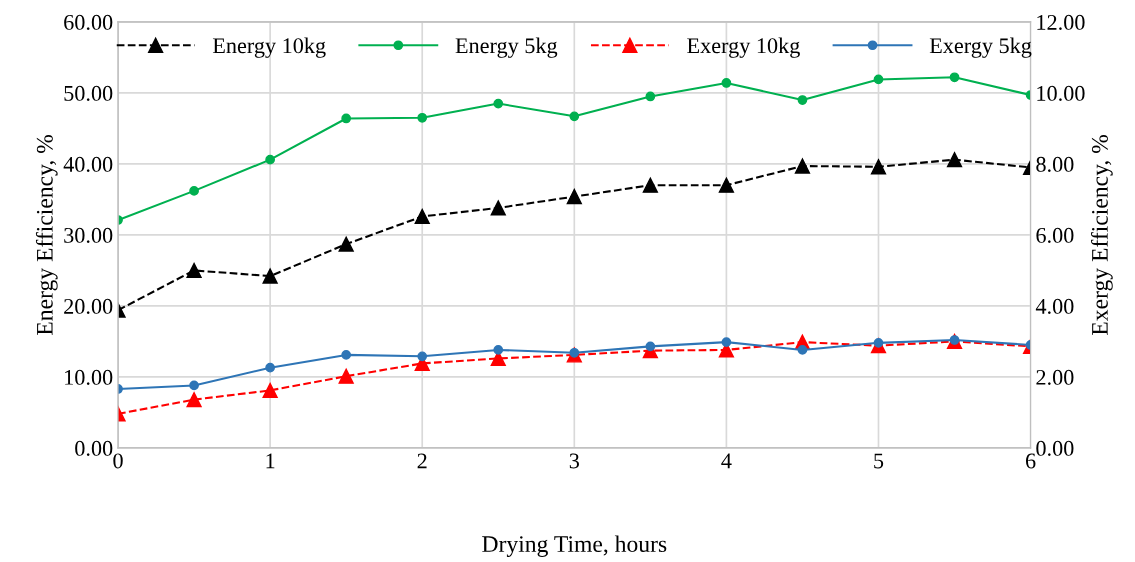 Image resolution: width=1135 pixels, height=562 pixels. What do you see at coordinates (46, 234) in the screenshot?
I see `y-axis-title: Energy Efficiency, %` at bounding box center [46, 234].